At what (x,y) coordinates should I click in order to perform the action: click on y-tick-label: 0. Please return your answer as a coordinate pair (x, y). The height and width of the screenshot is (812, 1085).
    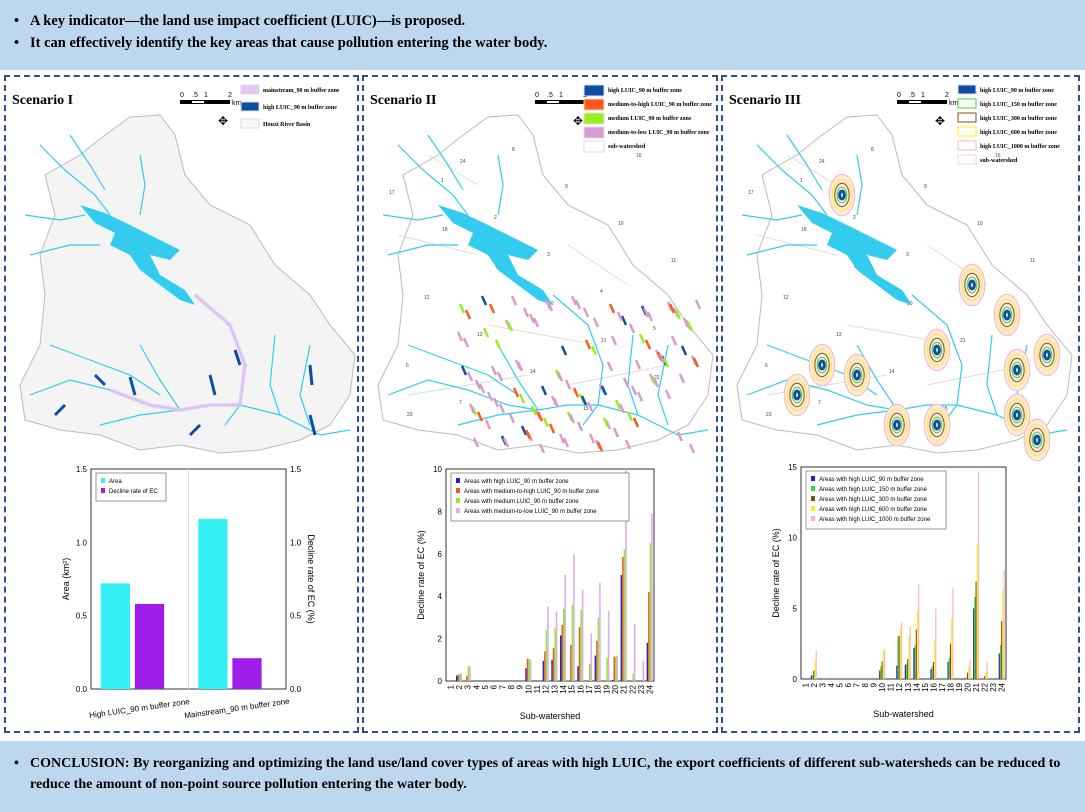
    Looking at the image, I should click on (795, 679).